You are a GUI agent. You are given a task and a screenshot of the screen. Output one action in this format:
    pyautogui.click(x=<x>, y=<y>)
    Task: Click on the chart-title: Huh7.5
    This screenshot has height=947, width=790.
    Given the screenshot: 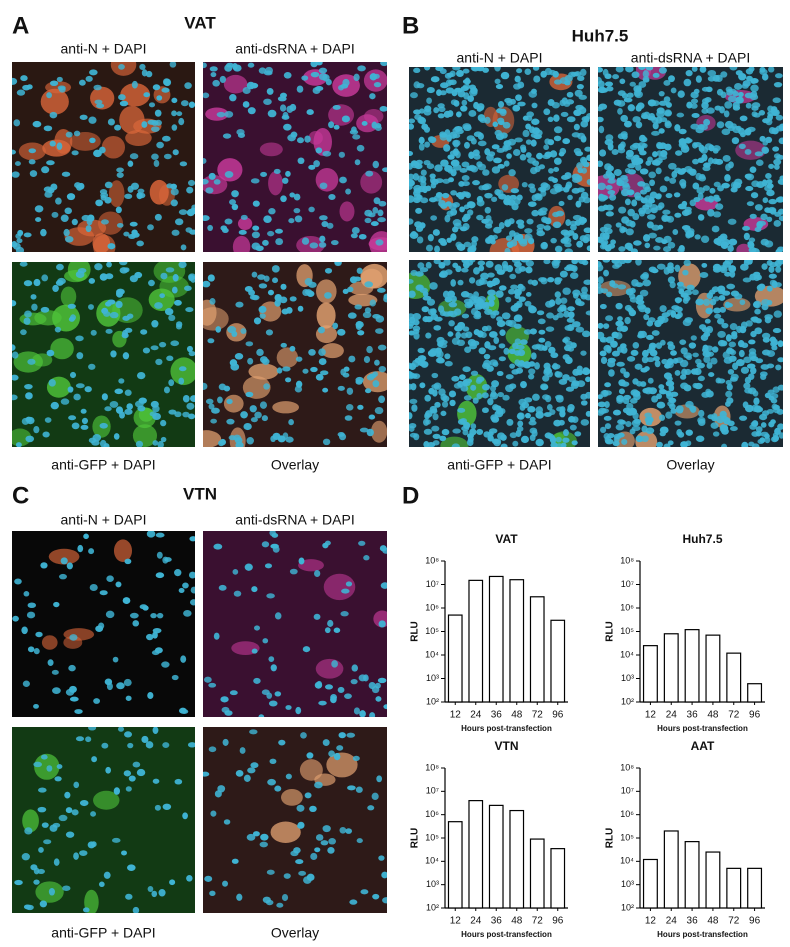 What is the action you would take?
    pyautogui.click(x=702, y=539)
    